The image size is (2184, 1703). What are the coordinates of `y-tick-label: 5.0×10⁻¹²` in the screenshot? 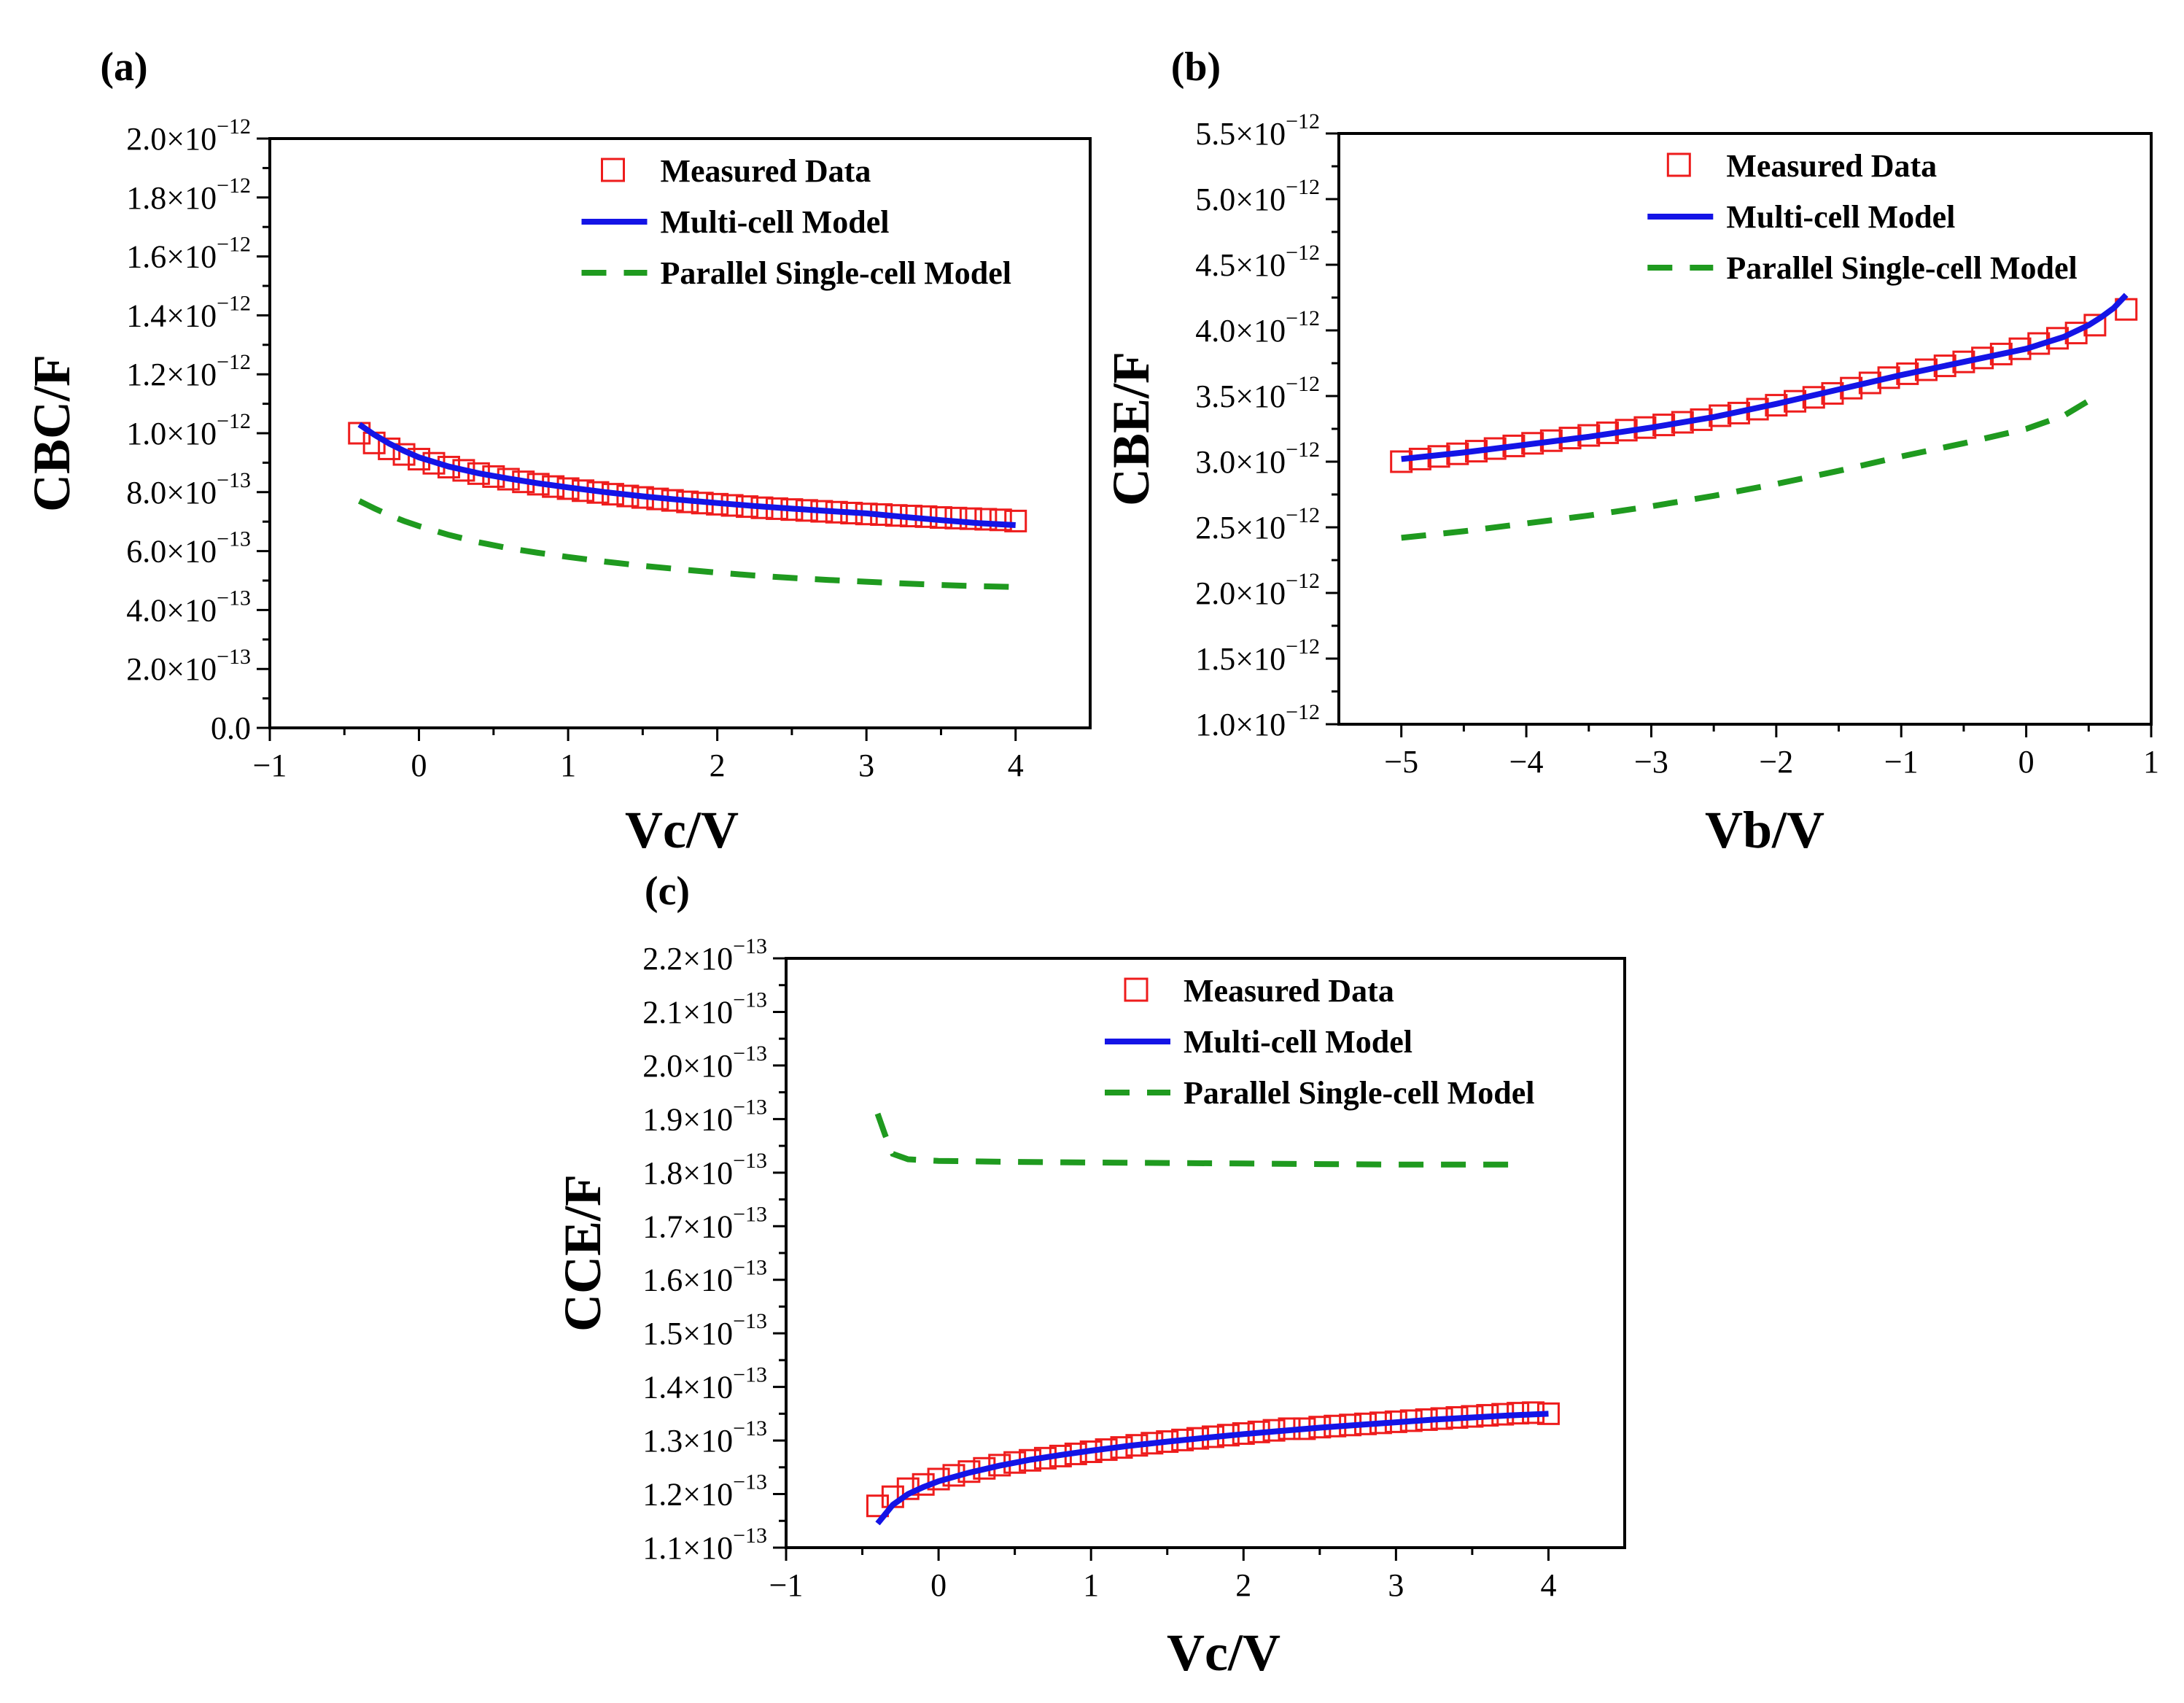 It's located at (1257, 196).